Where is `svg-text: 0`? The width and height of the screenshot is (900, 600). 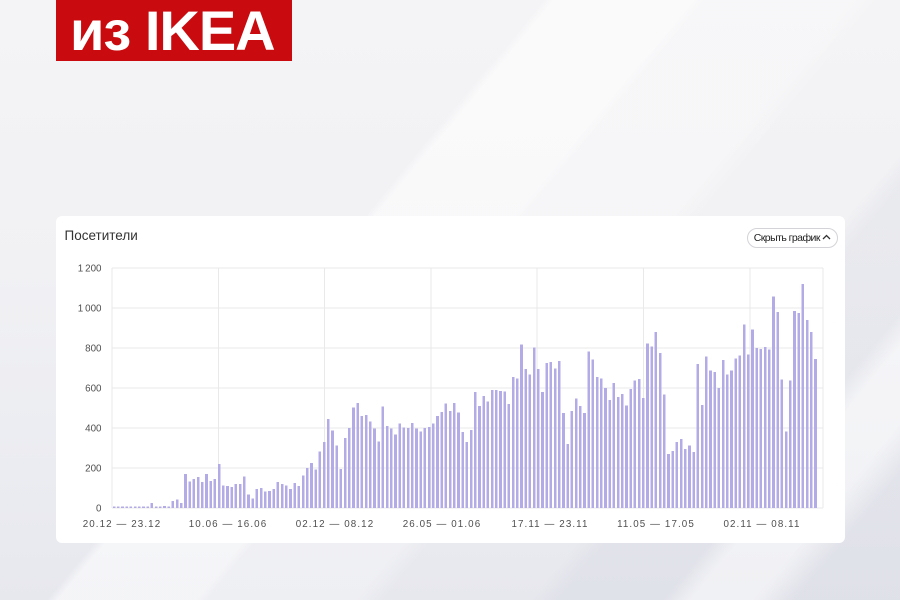
svg-text: 0 is located at coordinates (99, 508).